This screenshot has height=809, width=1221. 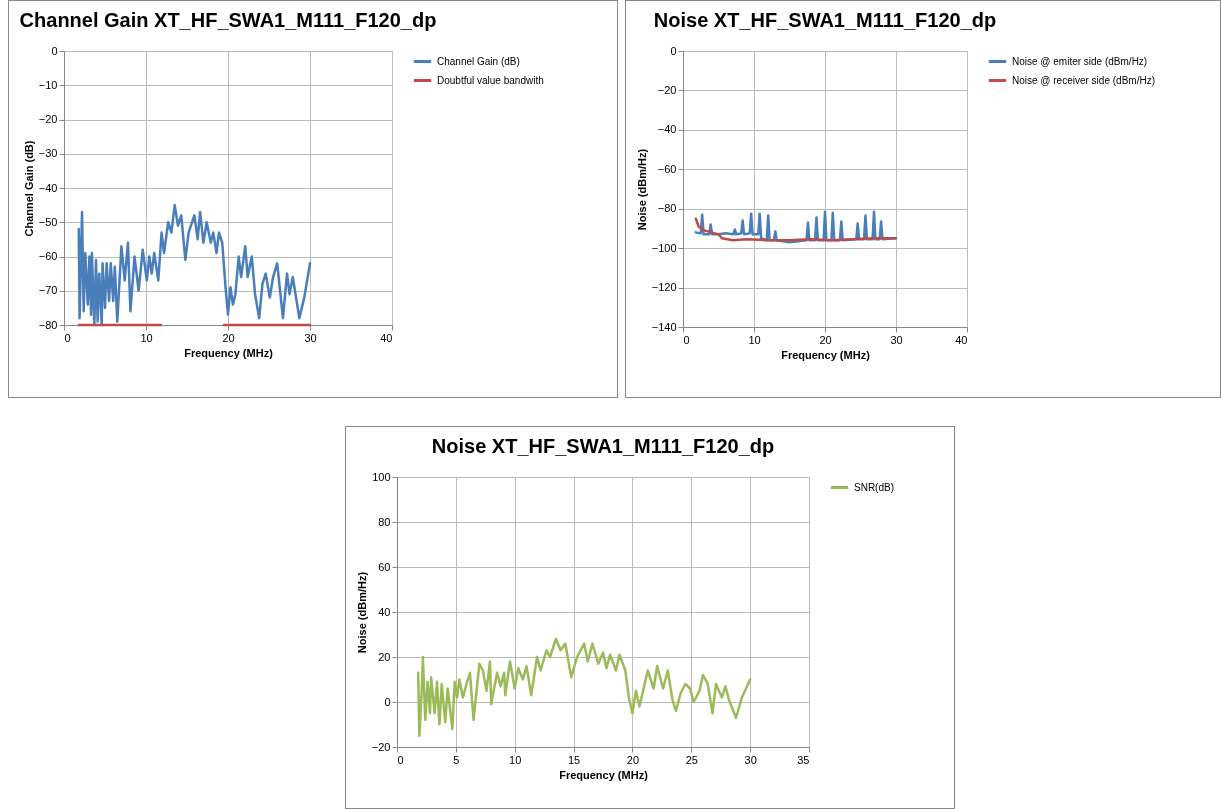 I want to click on y-axis-title: Channel Gain (dB), so click(x=28, y=188).